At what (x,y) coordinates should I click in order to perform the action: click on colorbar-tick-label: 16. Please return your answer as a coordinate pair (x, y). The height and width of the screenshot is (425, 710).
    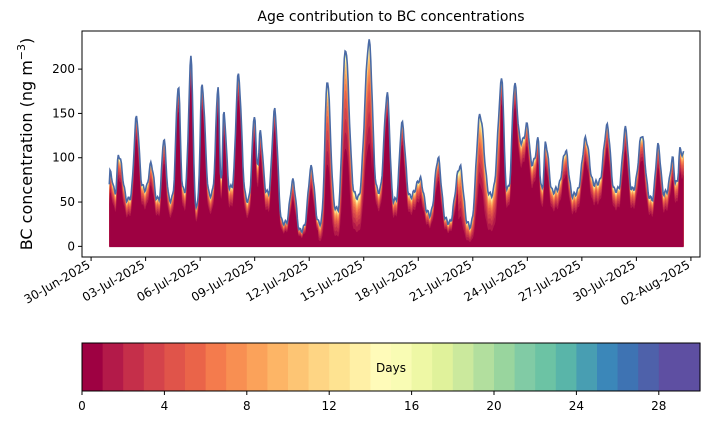
    Looking at the image, I should click on (411, 406).